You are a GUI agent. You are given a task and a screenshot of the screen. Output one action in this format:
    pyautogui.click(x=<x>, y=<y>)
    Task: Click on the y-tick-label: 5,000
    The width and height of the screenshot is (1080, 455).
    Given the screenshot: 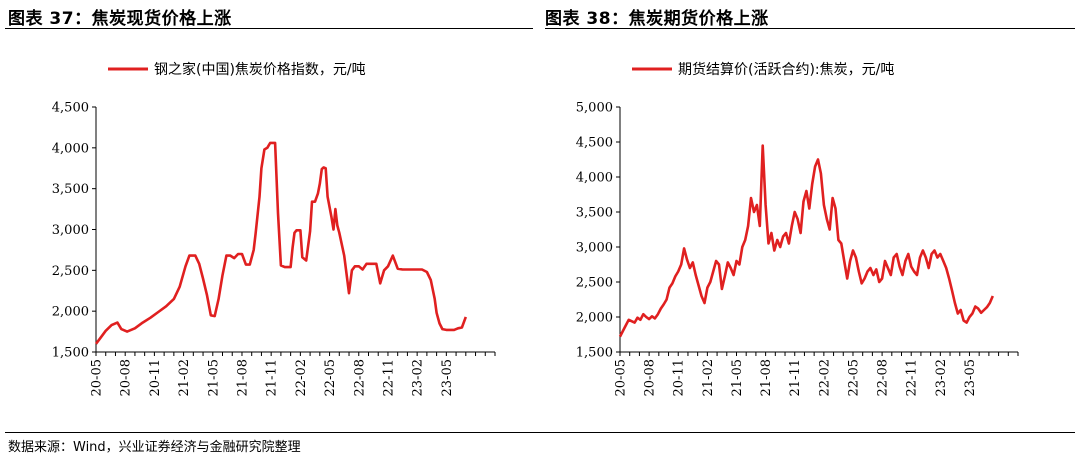 What is the action you would take?
    pyautogui.click(x=594, y=108)
    